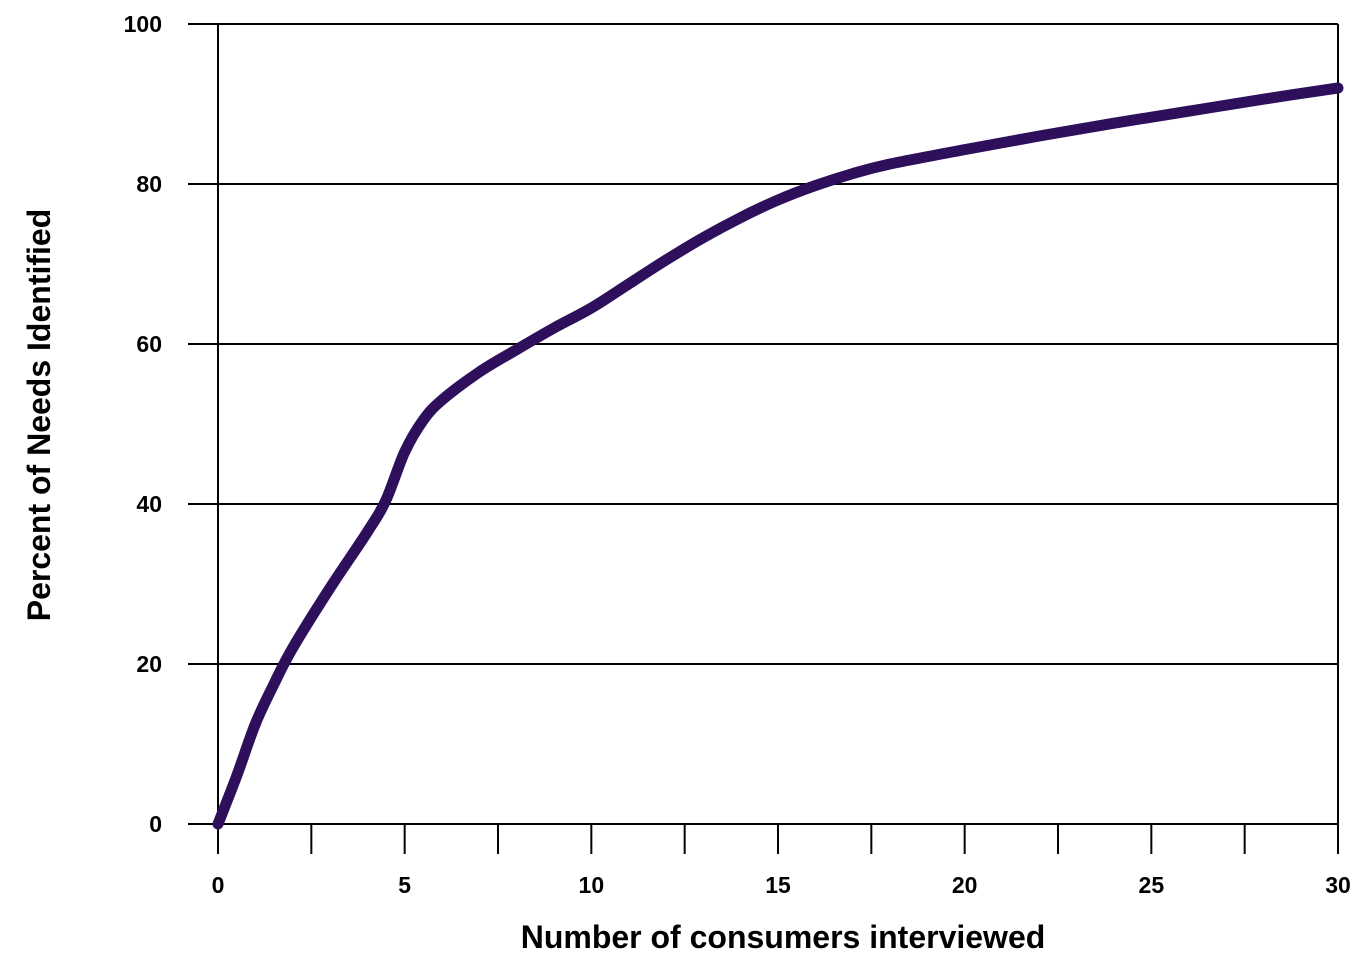  I want to click on y-tick-label-0: 0, so click(155, 824).